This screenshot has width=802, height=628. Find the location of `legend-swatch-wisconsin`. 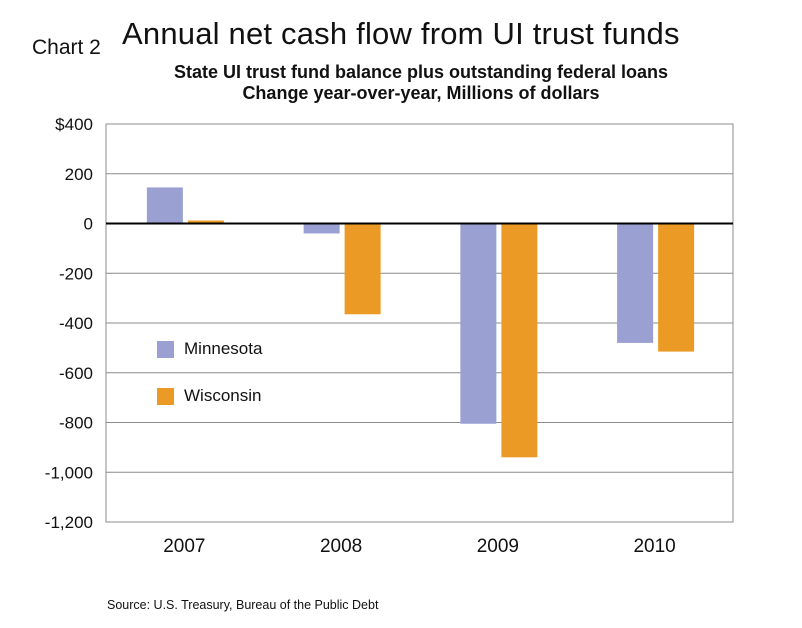

legend-swatch-wisconsin is located at coordinates (165, 396).